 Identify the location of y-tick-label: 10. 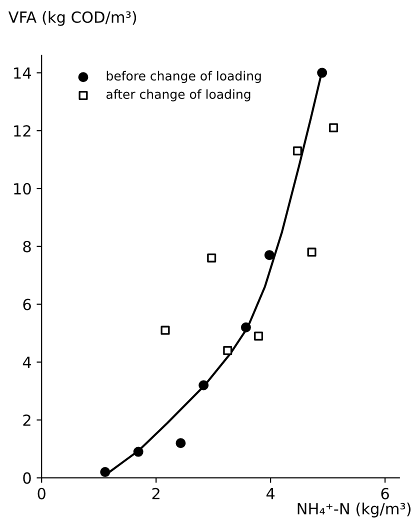
(22, 188).